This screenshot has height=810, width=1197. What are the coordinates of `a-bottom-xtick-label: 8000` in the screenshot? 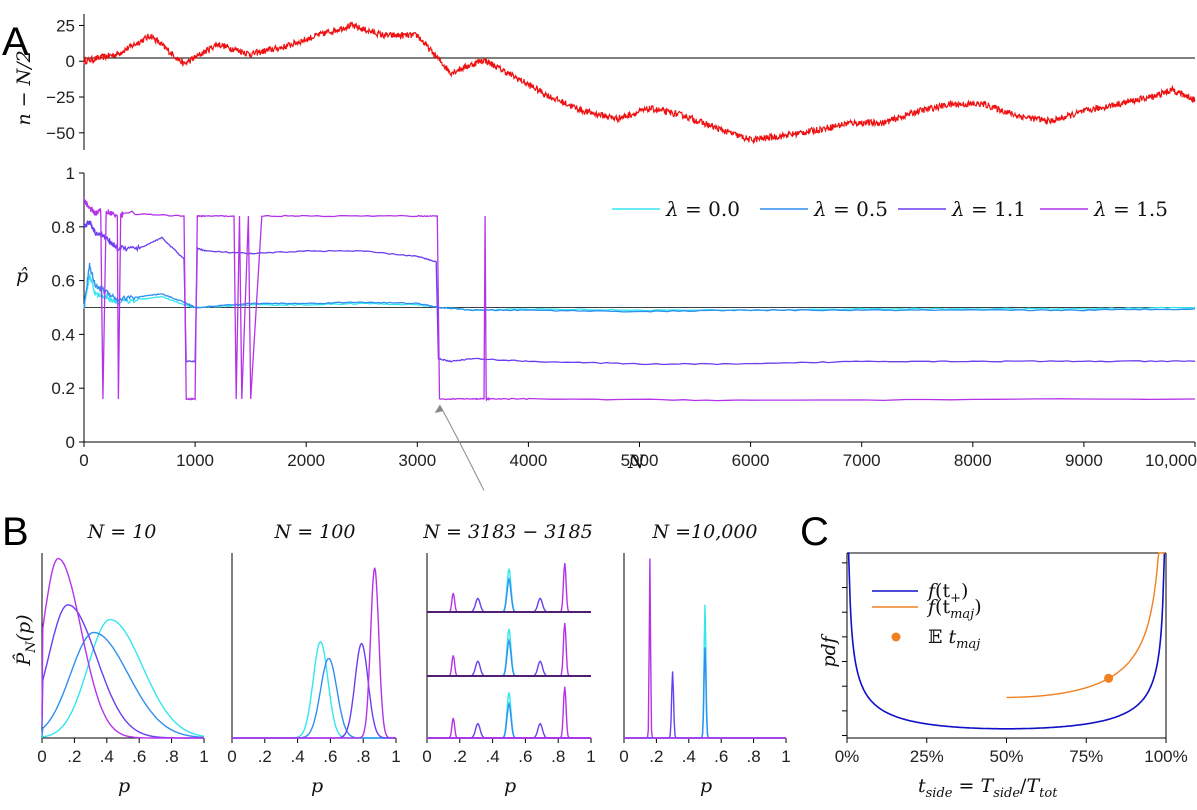 It's located at (973, 460).